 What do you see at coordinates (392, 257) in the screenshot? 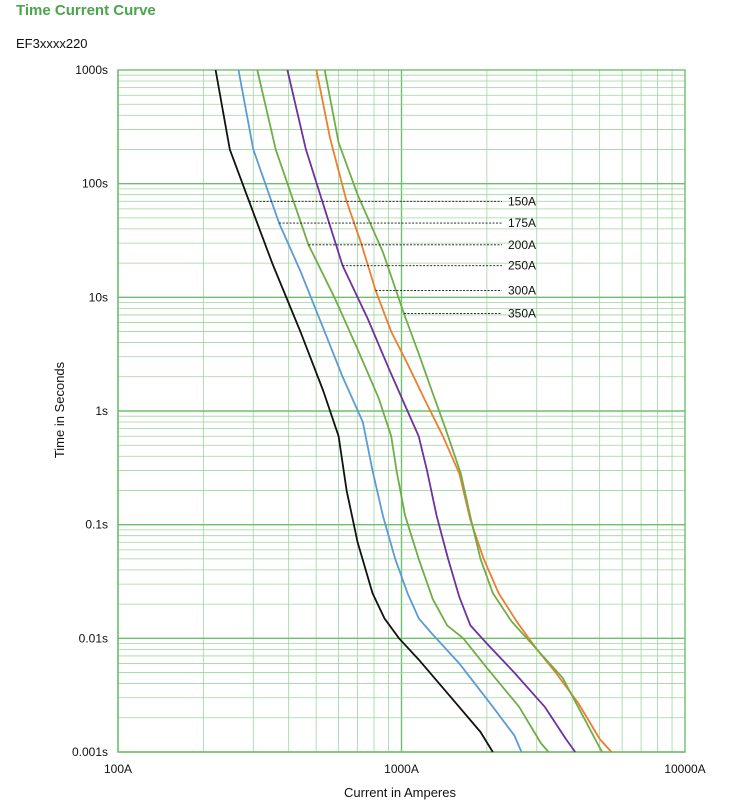
I see `series-labels: 150A 175A 200A 250A 300A 350A` at bounding box center [392, 257].